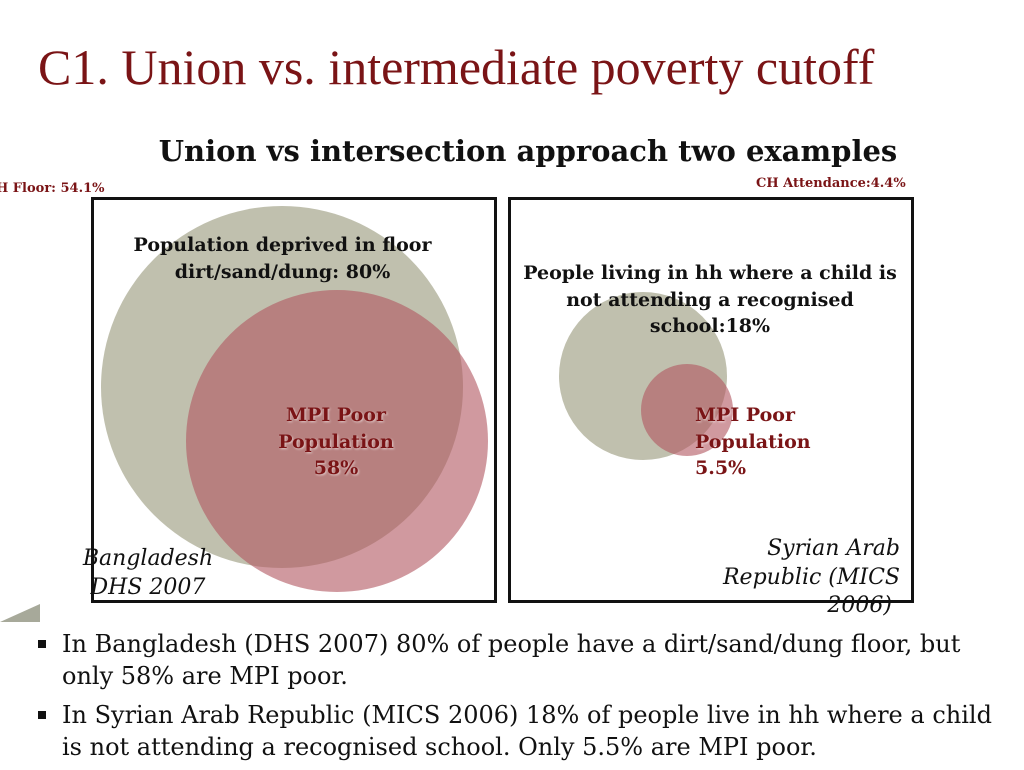 This screenshot has height=770, width=1024. What do you see at coordinates (148, 587) in the screenshot?
I see `country-line: DHS 2007` at bounding box center [148, 587].